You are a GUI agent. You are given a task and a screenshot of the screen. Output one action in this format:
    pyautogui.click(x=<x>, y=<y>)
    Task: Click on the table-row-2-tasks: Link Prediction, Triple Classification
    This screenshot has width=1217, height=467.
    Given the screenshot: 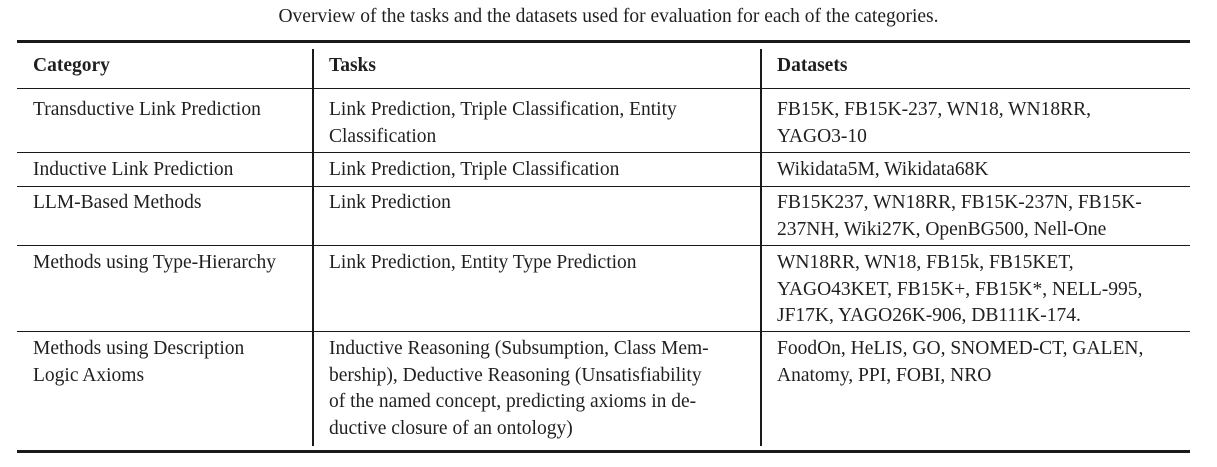 What is the action you would take?
    pyautogui.click(x=474, y=169)
    